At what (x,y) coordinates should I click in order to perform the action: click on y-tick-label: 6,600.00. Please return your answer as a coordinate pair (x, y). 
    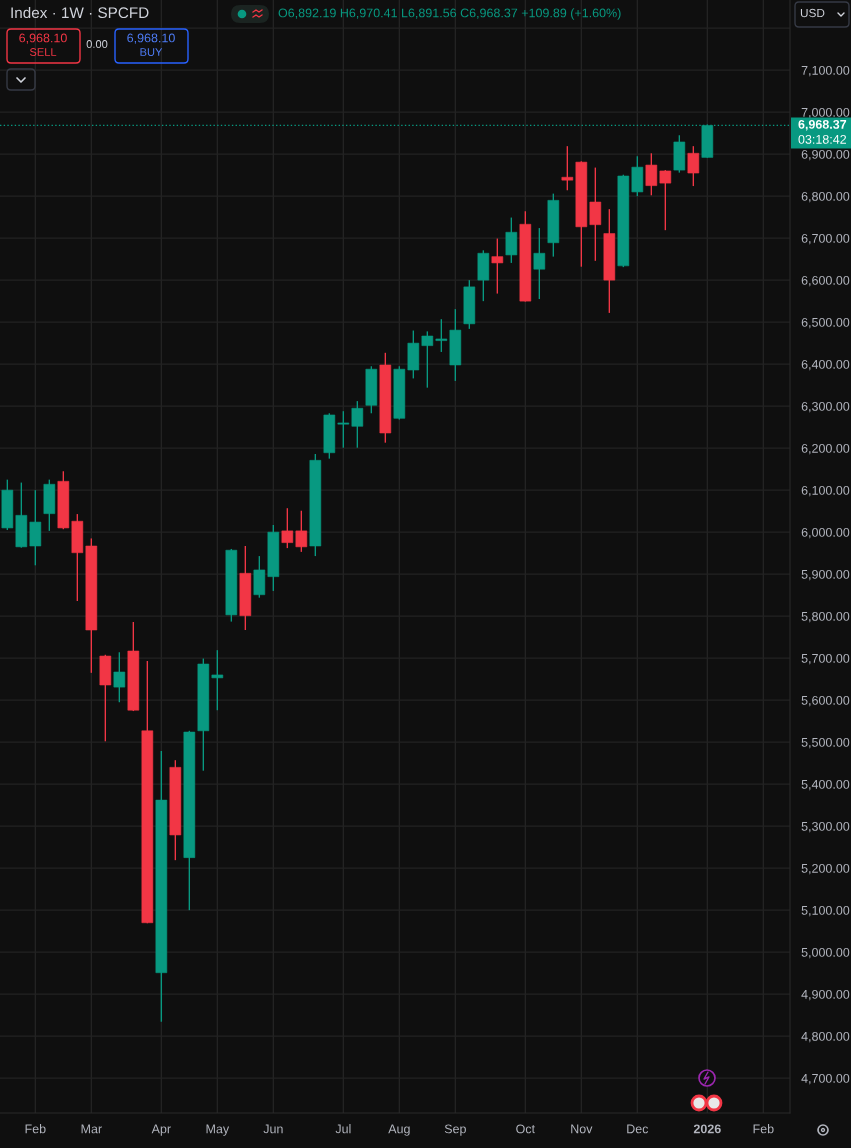
    Looking at the image, I should click on (825, 281).